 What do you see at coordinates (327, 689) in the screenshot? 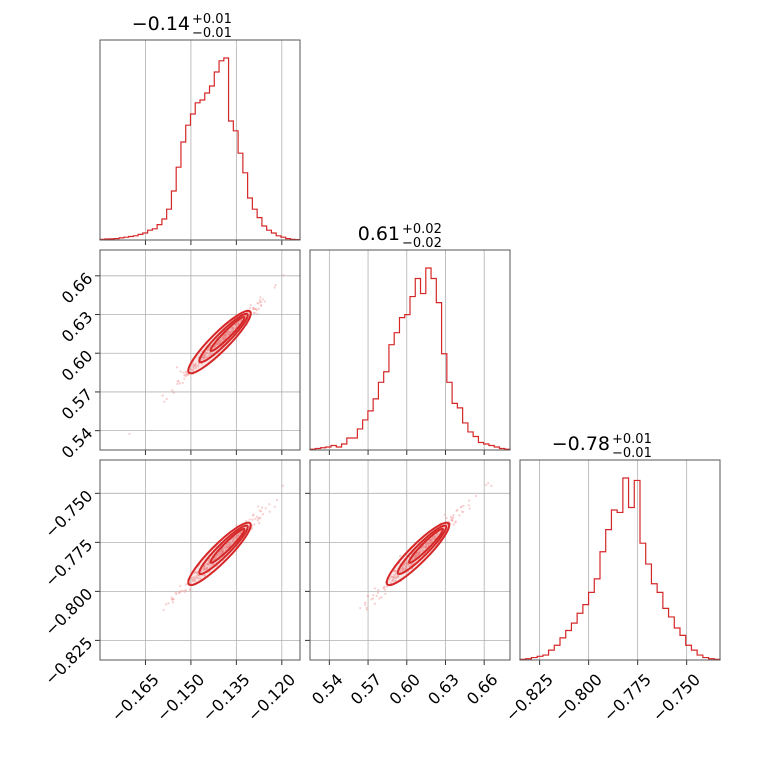
I see `x-tick-label: 0.54` at bounding box center [327, 689].